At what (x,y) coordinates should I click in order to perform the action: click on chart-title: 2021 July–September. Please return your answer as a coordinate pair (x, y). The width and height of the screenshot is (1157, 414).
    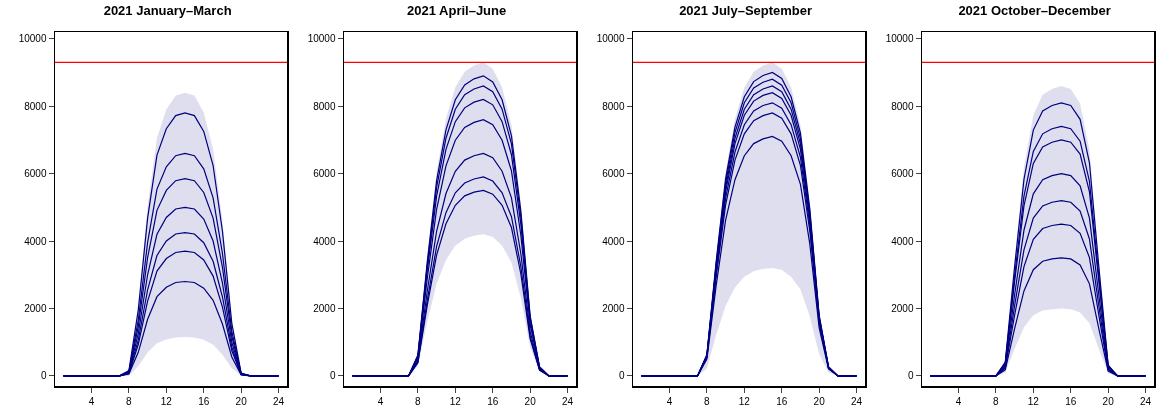
    Looking at the image, I should click on (746, 11).